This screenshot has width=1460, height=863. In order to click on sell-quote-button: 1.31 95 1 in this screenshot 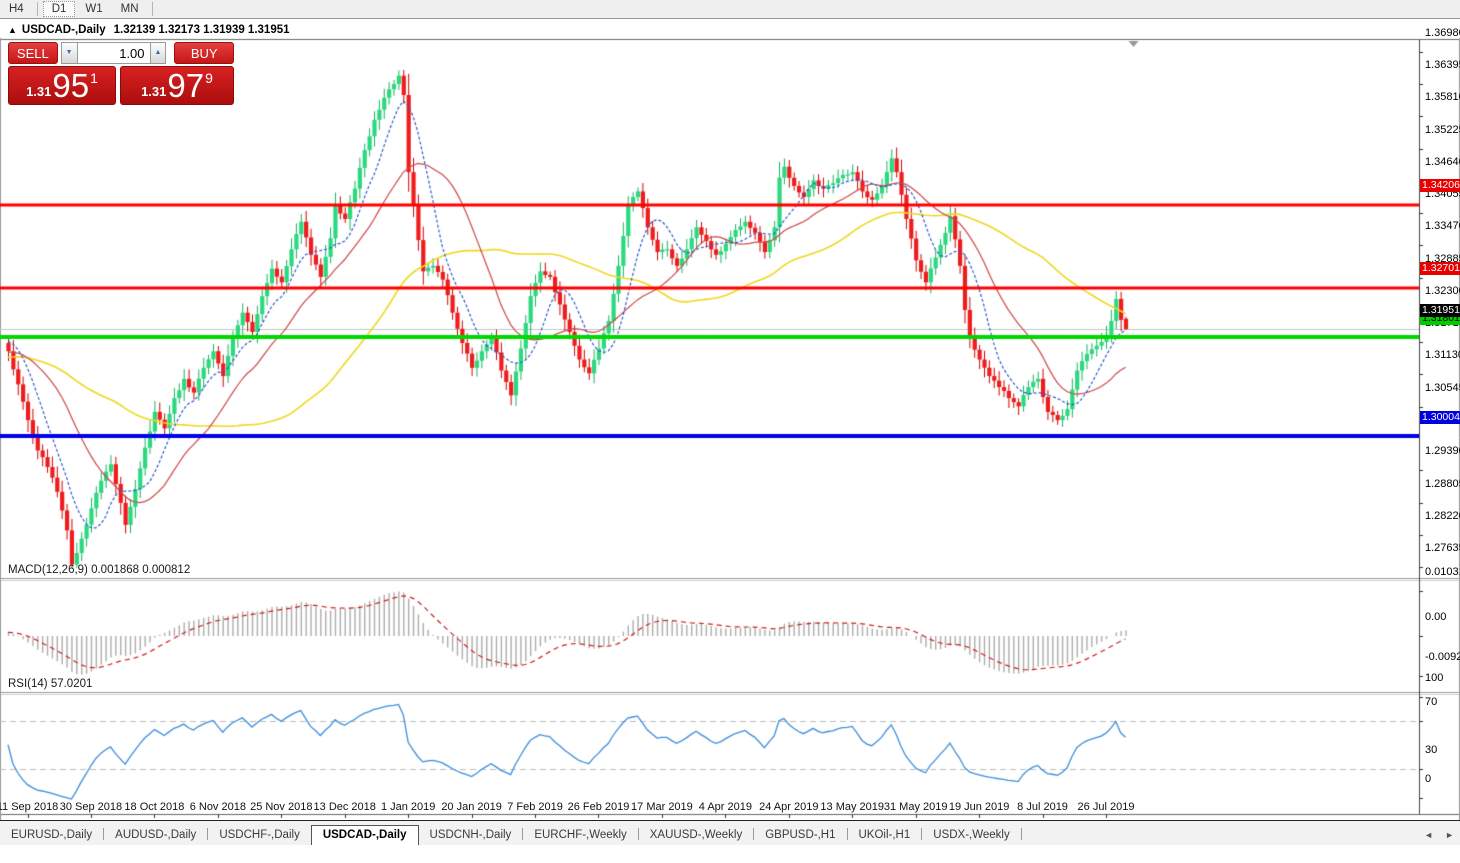, I will do `click(62, 85)`.